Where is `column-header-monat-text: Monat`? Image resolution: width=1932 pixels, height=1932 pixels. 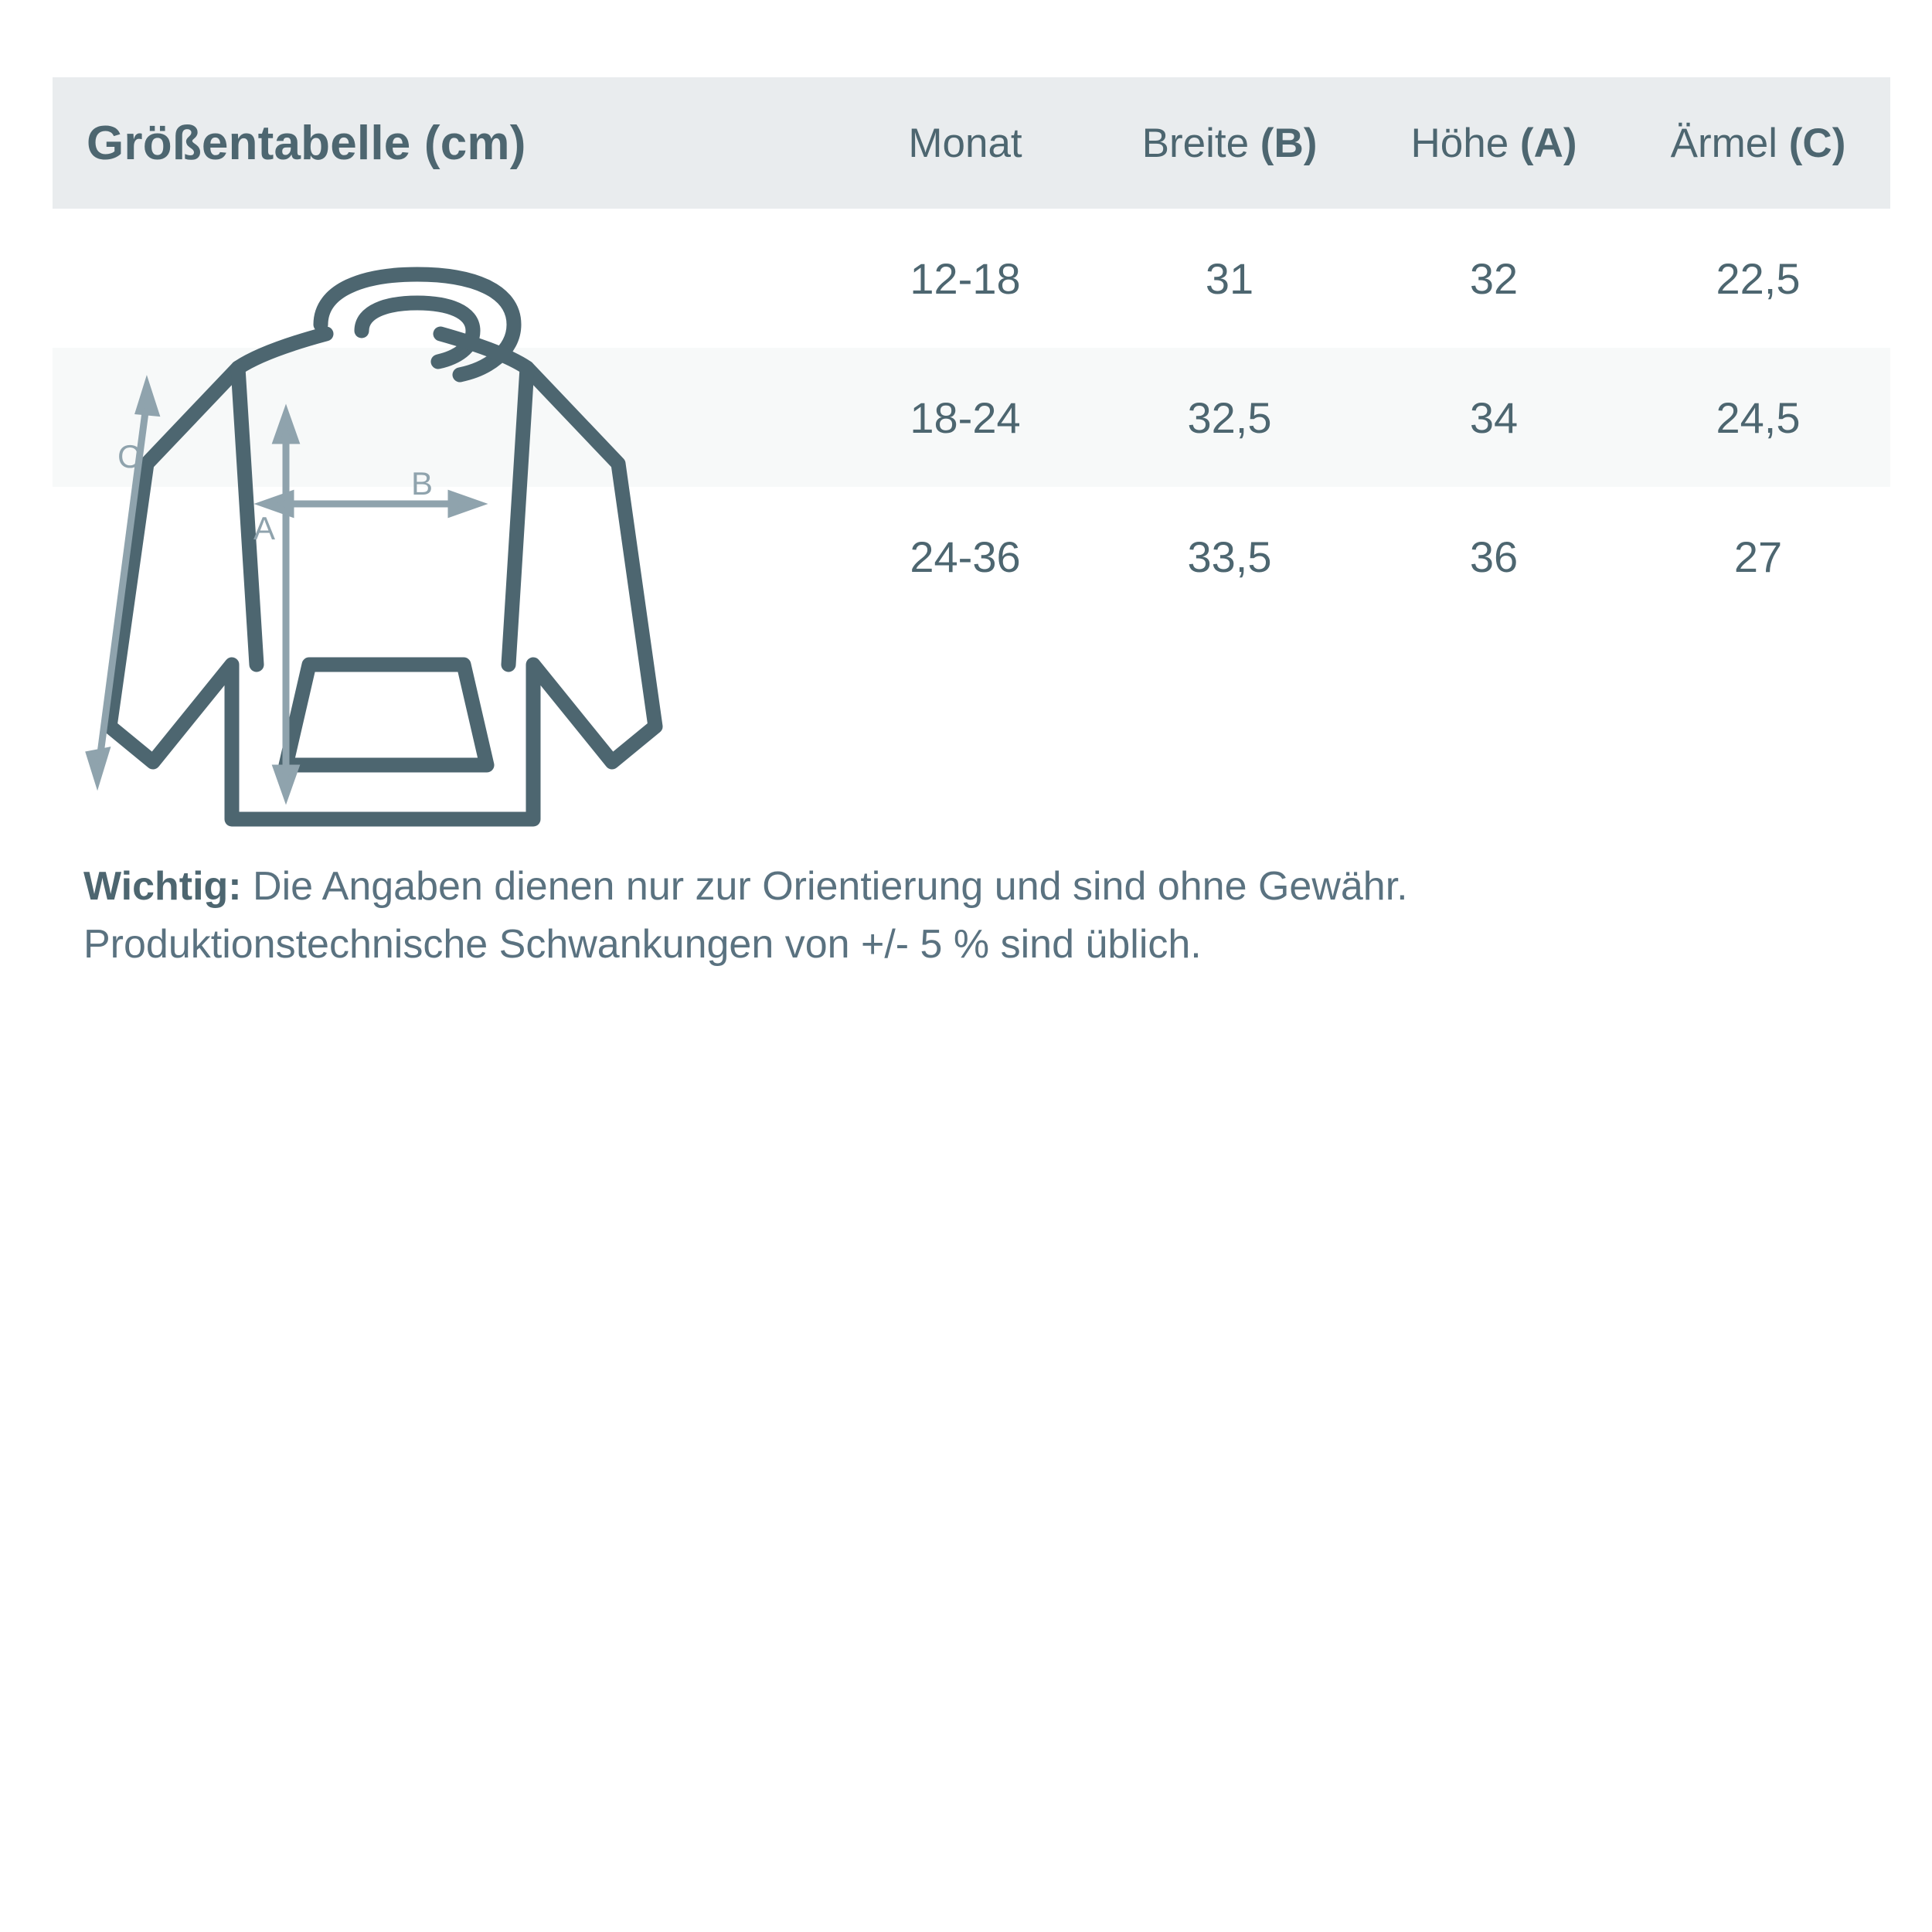 column-header-monat-text: Monat is located at coordinates (965, 143).